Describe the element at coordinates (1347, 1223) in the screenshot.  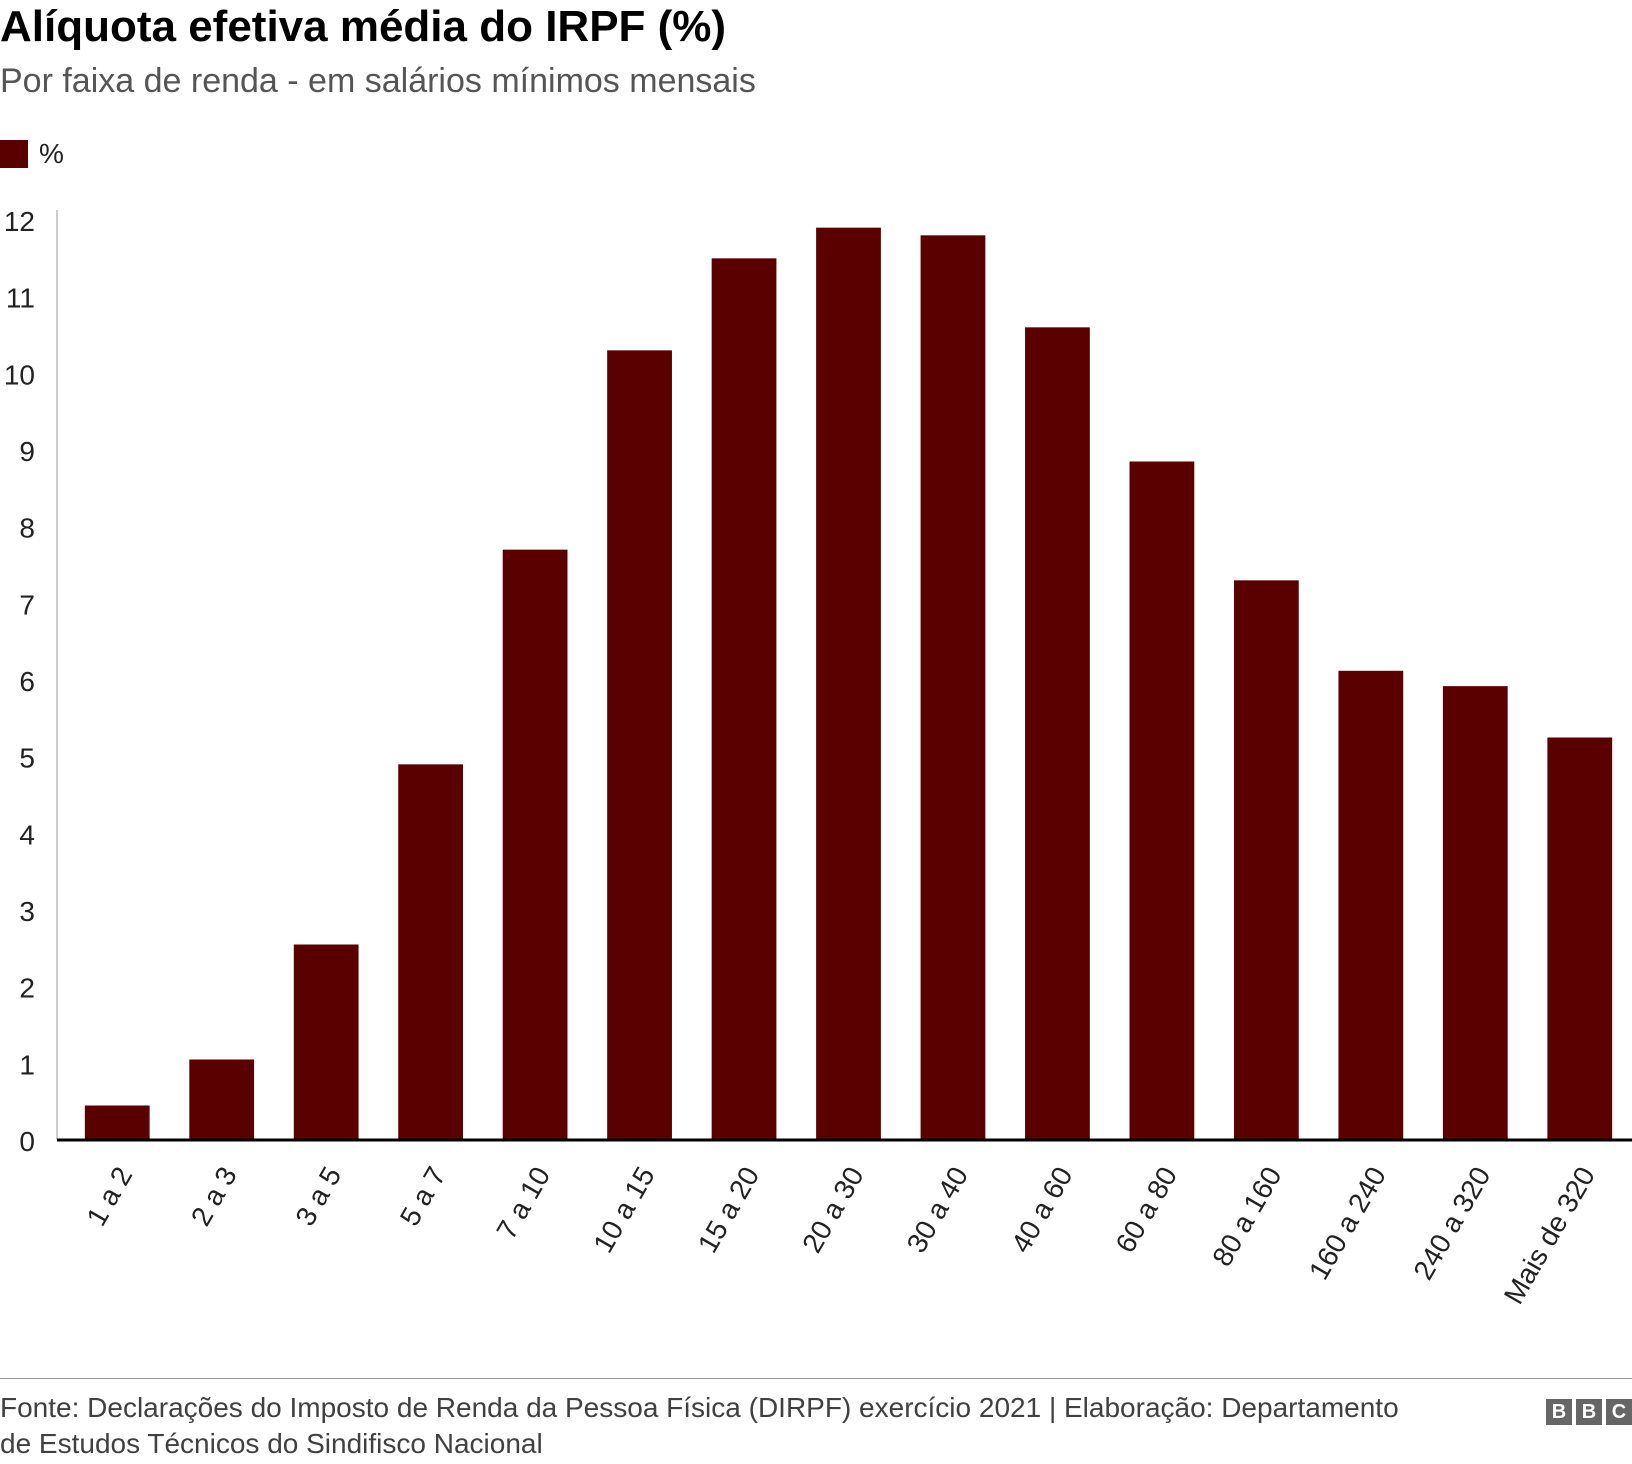
I see `x-tick-label: 160 a 240` at that location.